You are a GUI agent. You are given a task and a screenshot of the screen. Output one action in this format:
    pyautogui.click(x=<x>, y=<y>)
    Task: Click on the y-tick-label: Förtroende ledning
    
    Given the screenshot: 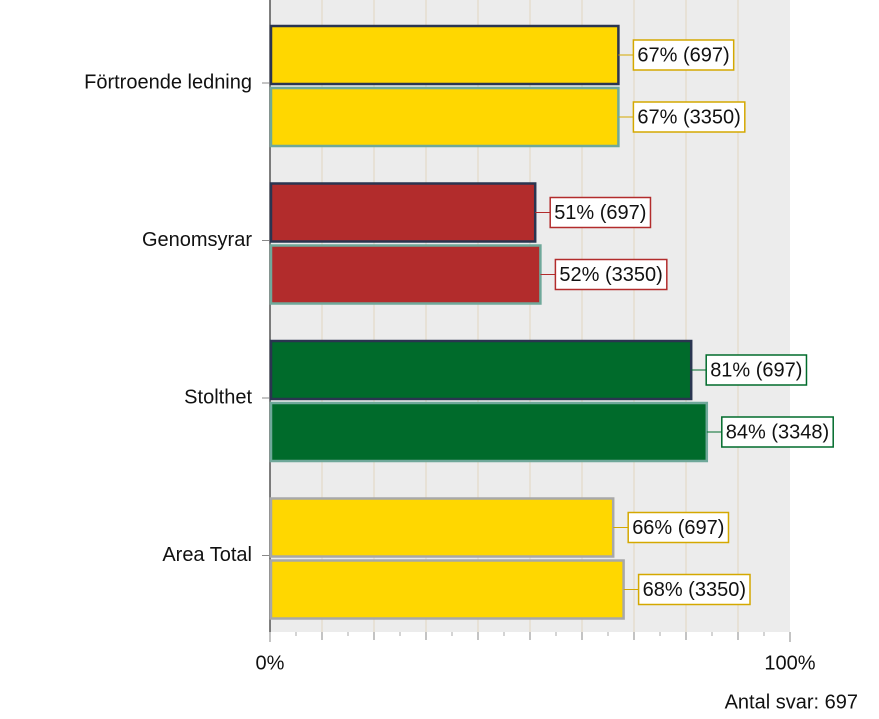 What is the action you would take?
    pyautogui.click(x=168, y=82)
    